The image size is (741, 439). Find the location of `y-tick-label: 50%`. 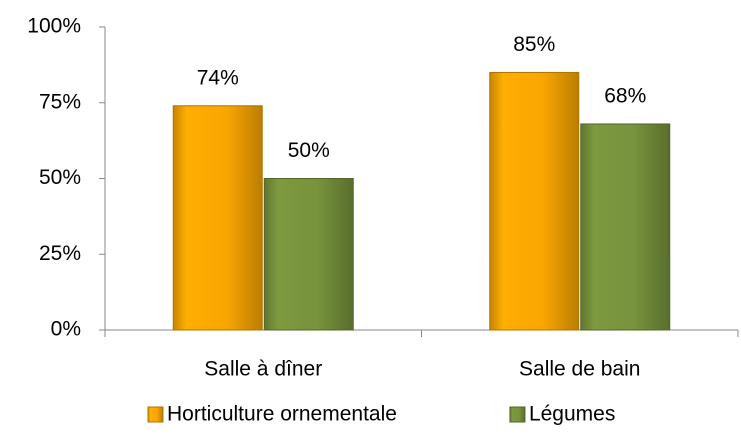

y-tick-label: 50% is located at coordinates (60, 177).